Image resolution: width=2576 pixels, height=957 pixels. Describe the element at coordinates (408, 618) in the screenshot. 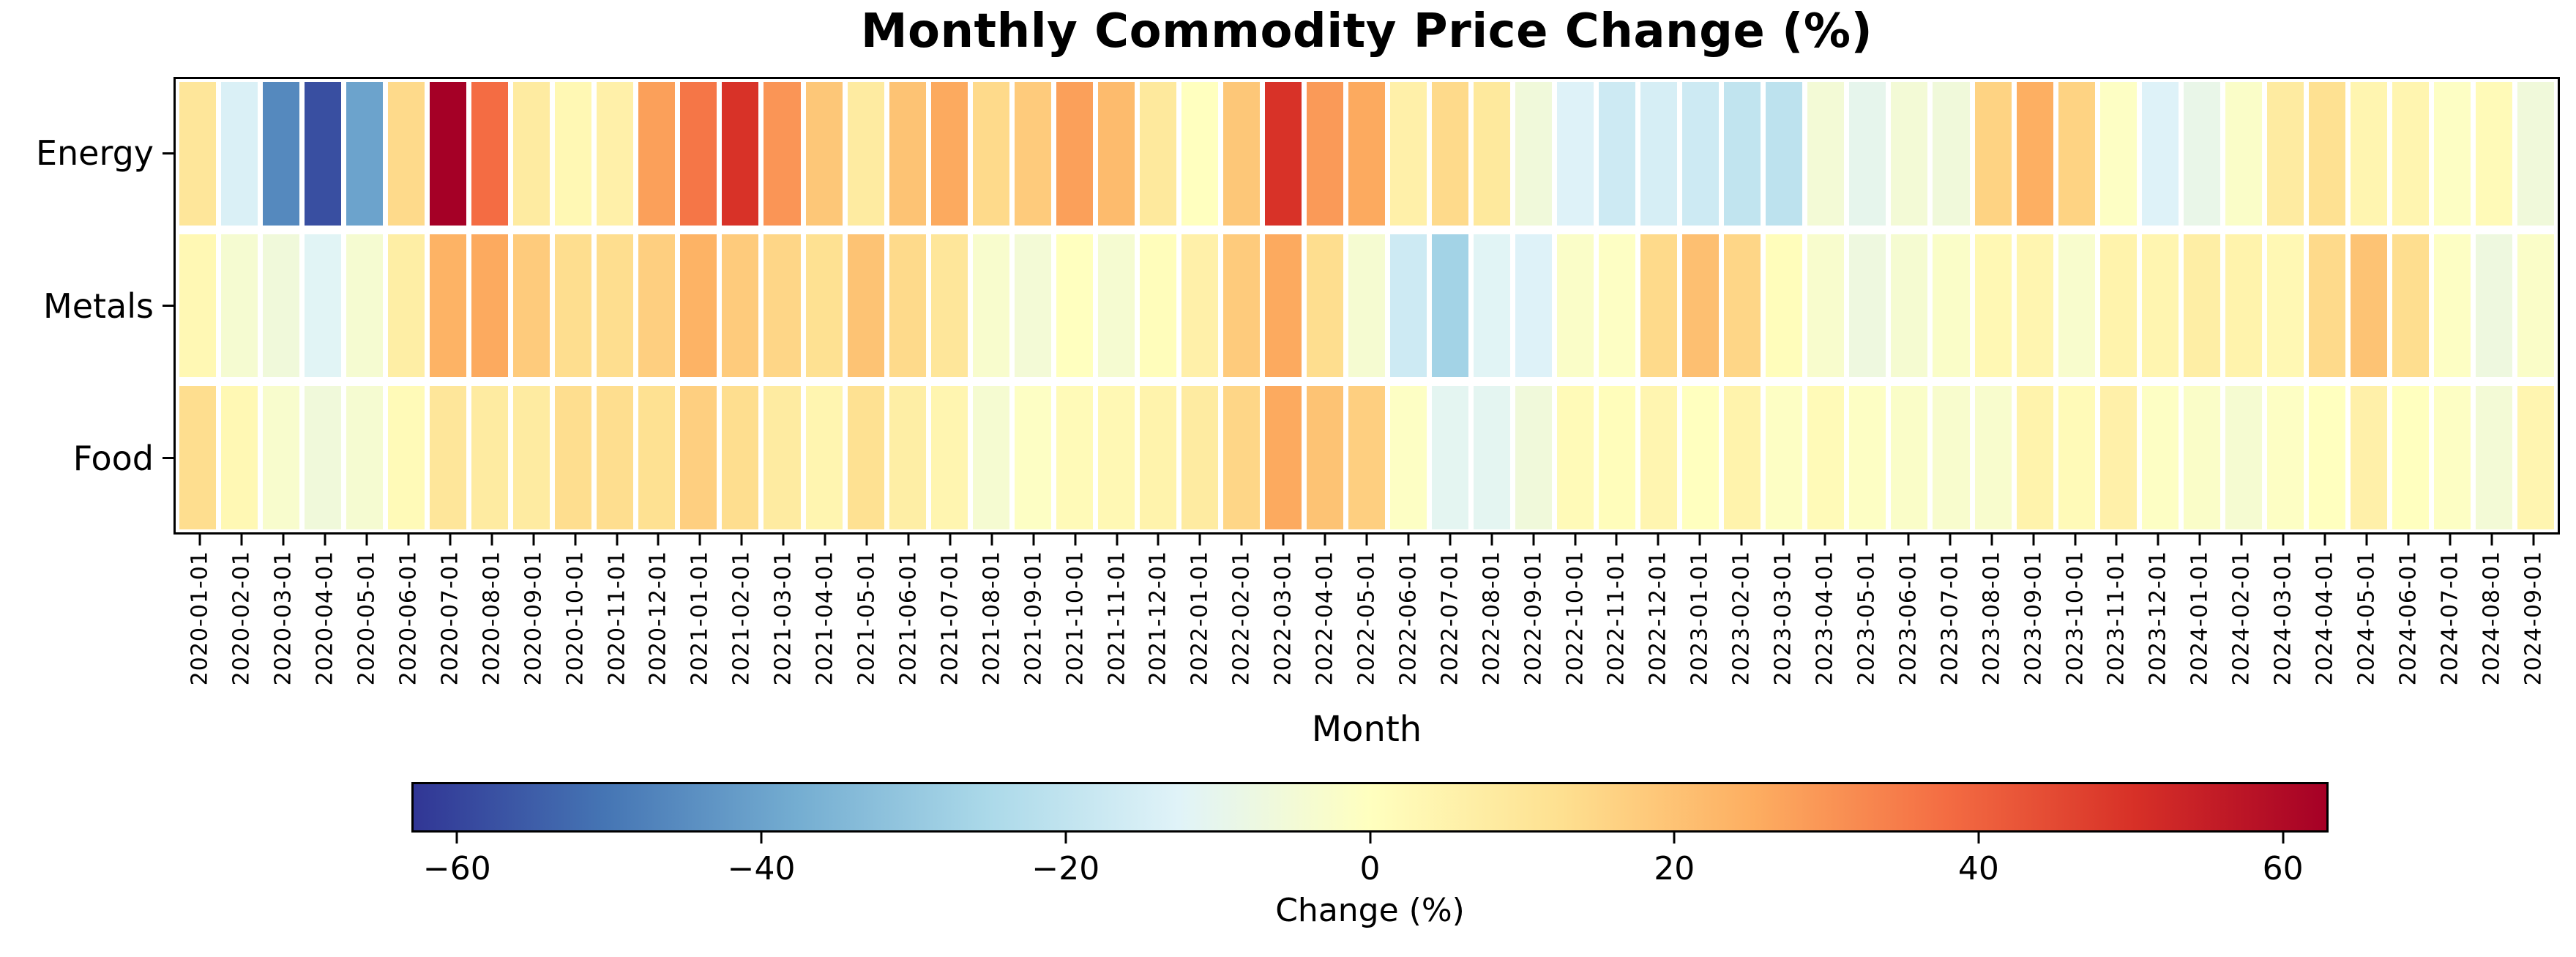

I see `x-tick-label: 2020-06-01` at that location.